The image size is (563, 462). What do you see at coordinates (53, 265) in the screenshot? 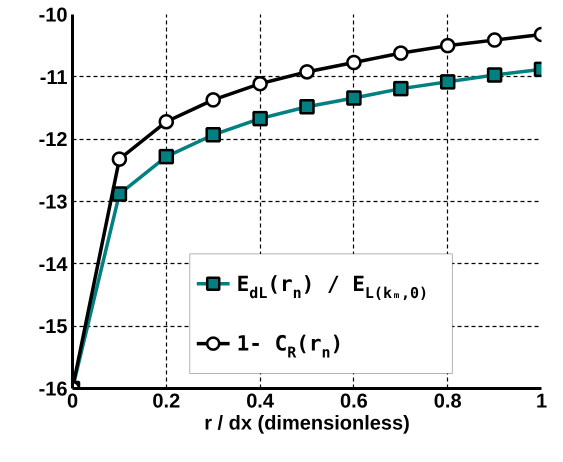
I see `y-tick-label: -14` at bounding box center [53, 265].